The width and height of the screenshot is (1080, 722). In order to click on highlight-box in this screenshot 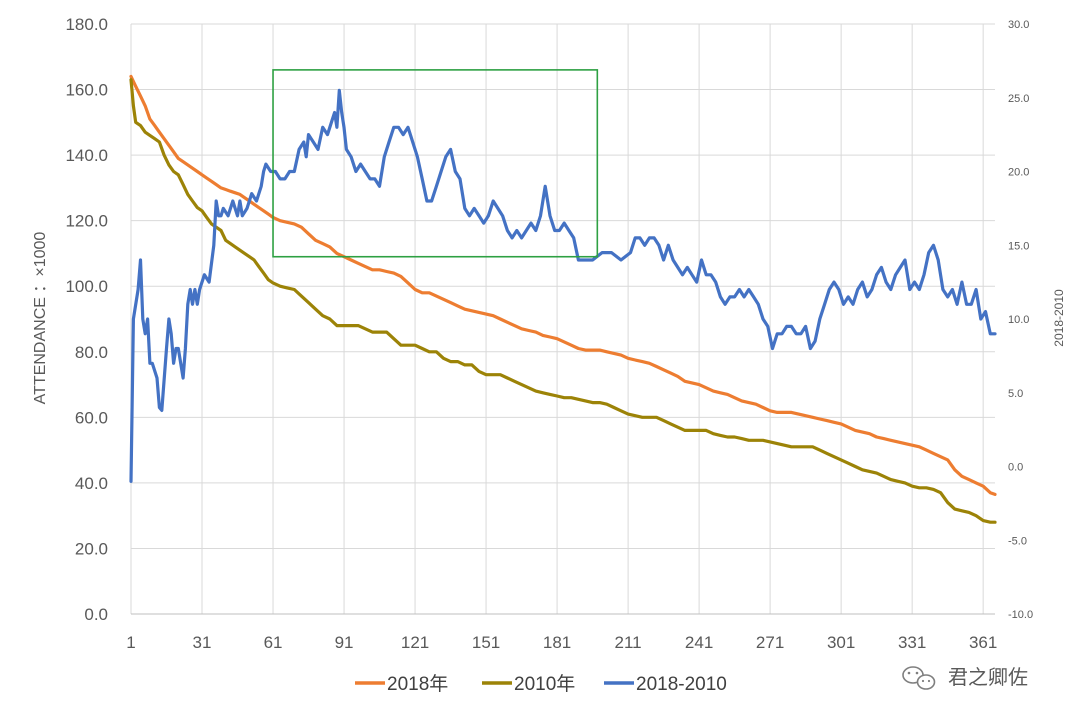, I will do `click(435, 163)`.